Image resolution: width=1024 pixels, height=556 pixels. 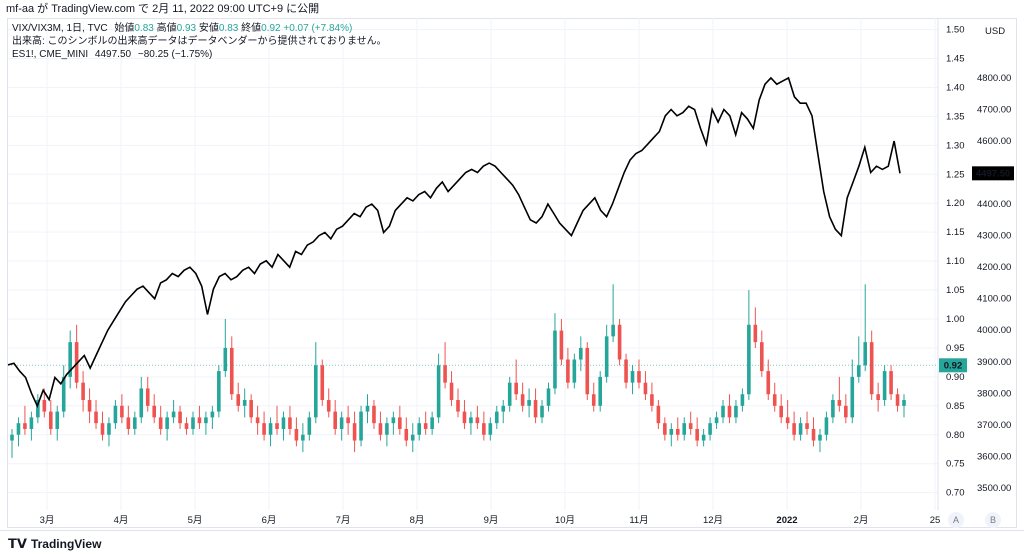 What do you see at coordinates (955, 87) in the screenshot?
I see `left-scale-tick: 1.40` at bounding box center [955, 87].